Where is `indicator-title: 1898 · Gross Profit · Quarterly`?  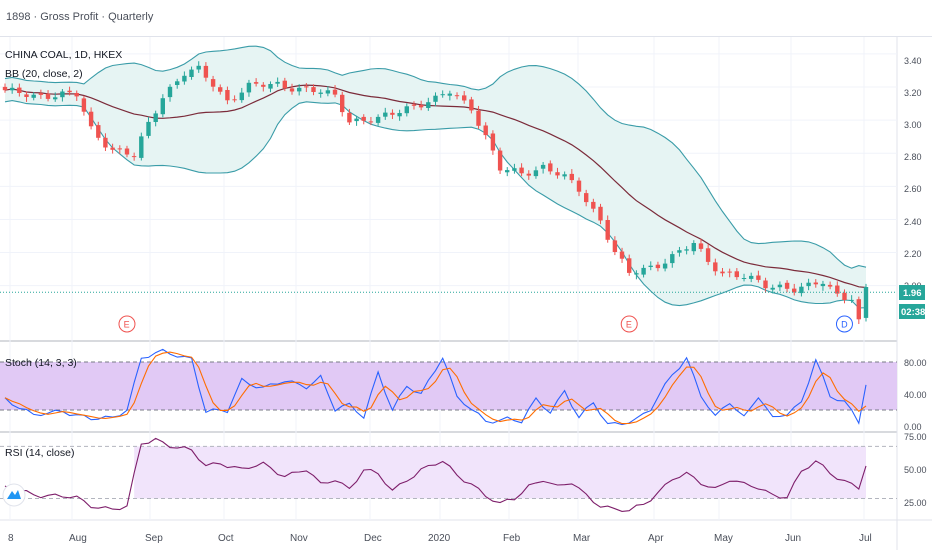
indicator-title: 1898 · Gross Profit · Quarterly is located at coordinates (80, 17).